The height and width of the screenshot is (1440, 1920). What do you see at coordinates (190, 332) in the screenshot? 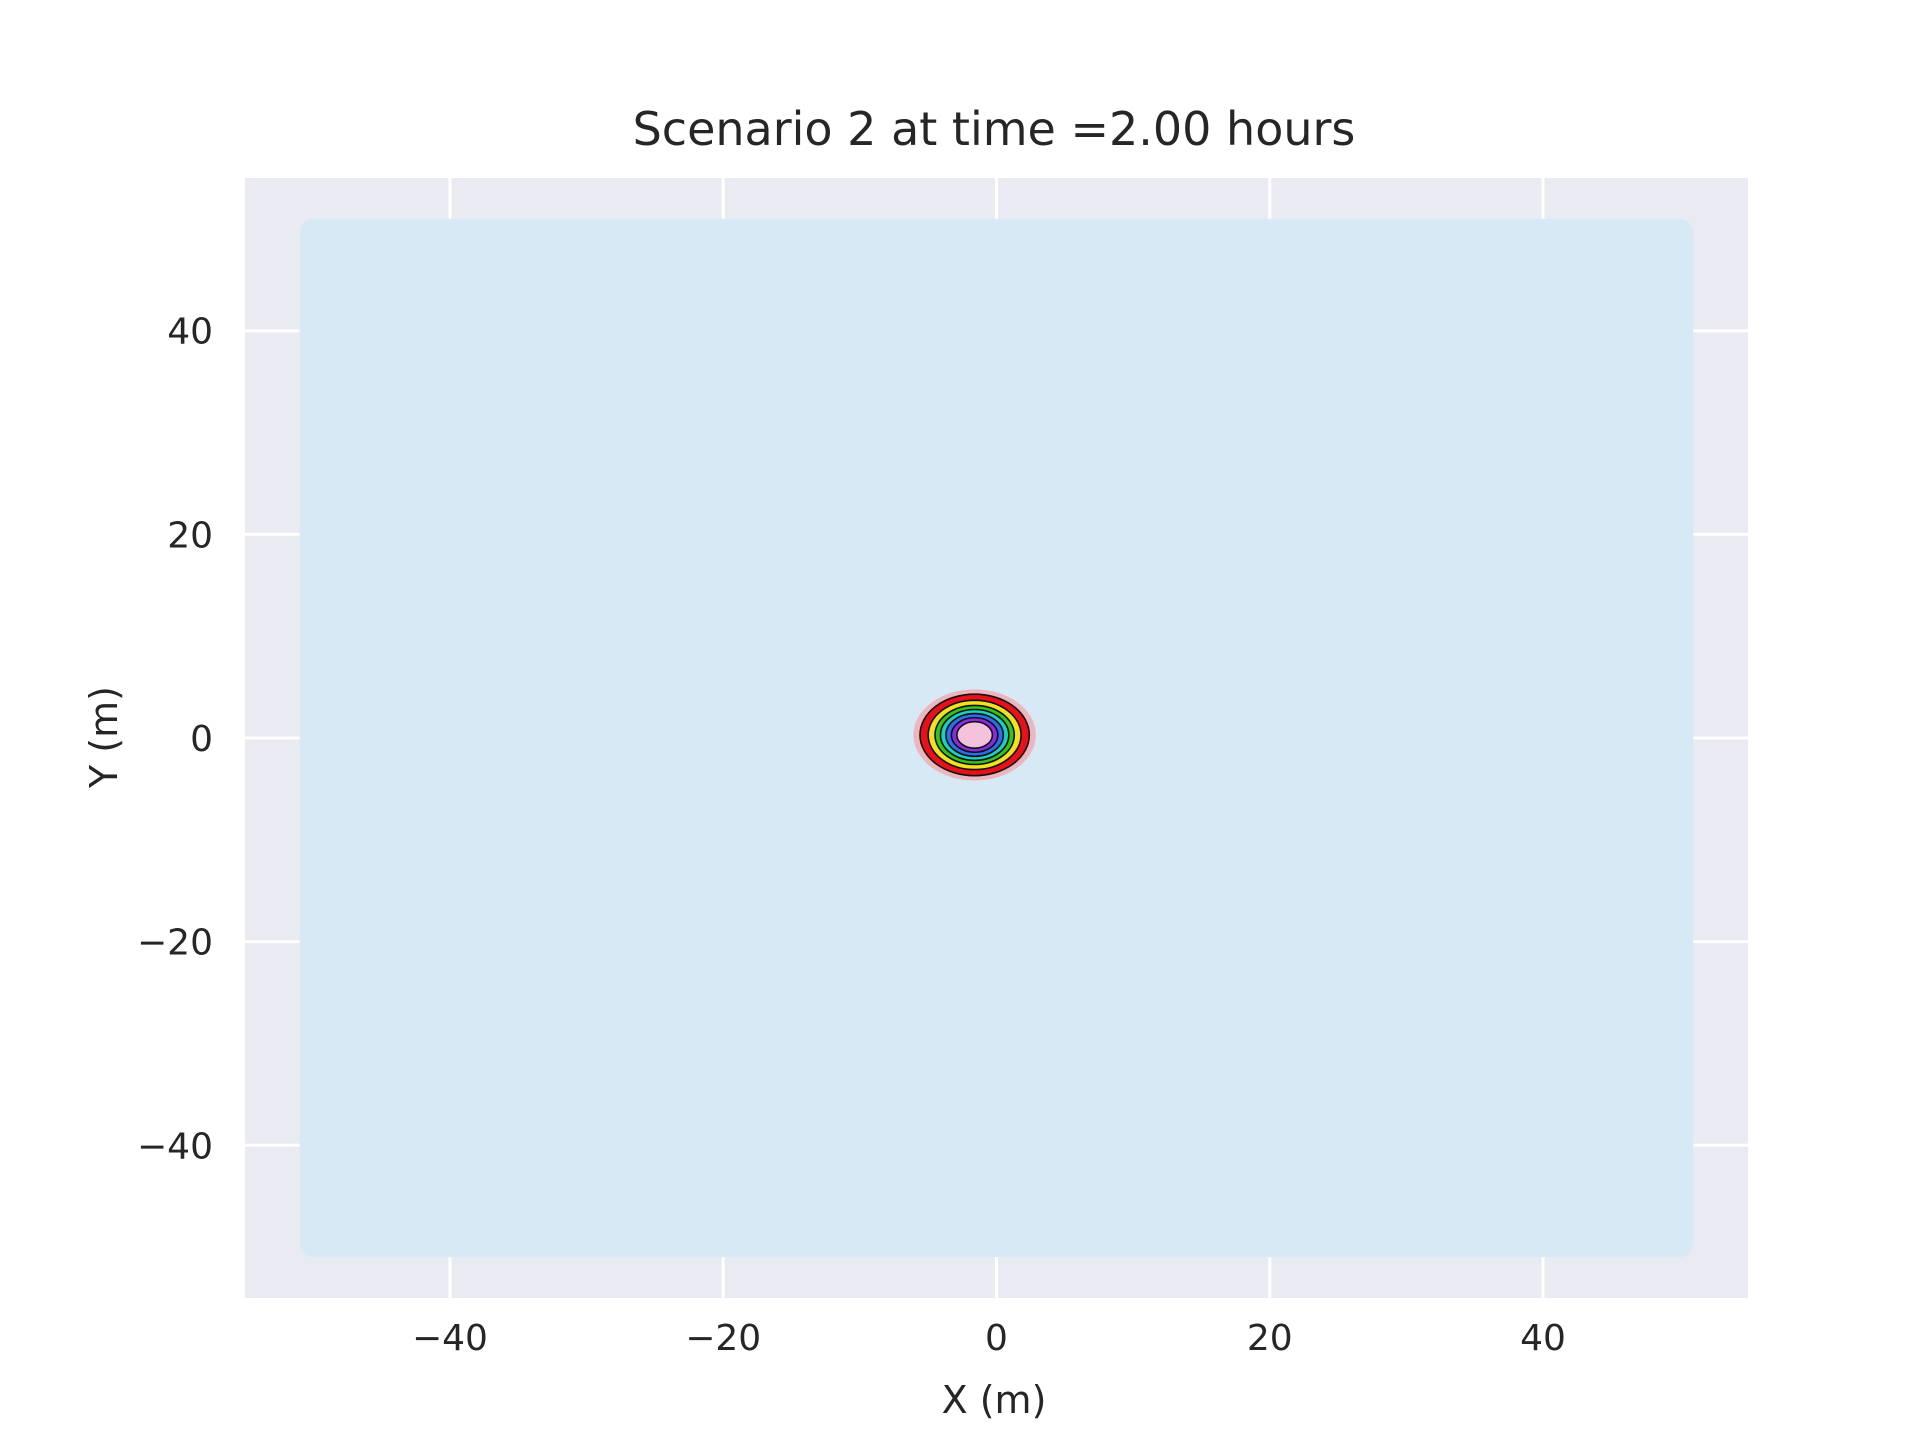
I see `y-tick-label: 40` at bounding box center [190, 332].